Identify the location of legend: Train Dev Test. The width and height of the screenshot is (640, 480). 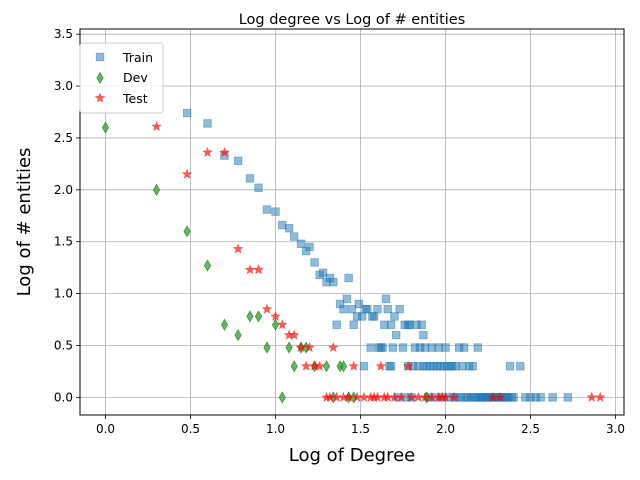
(121, 78).